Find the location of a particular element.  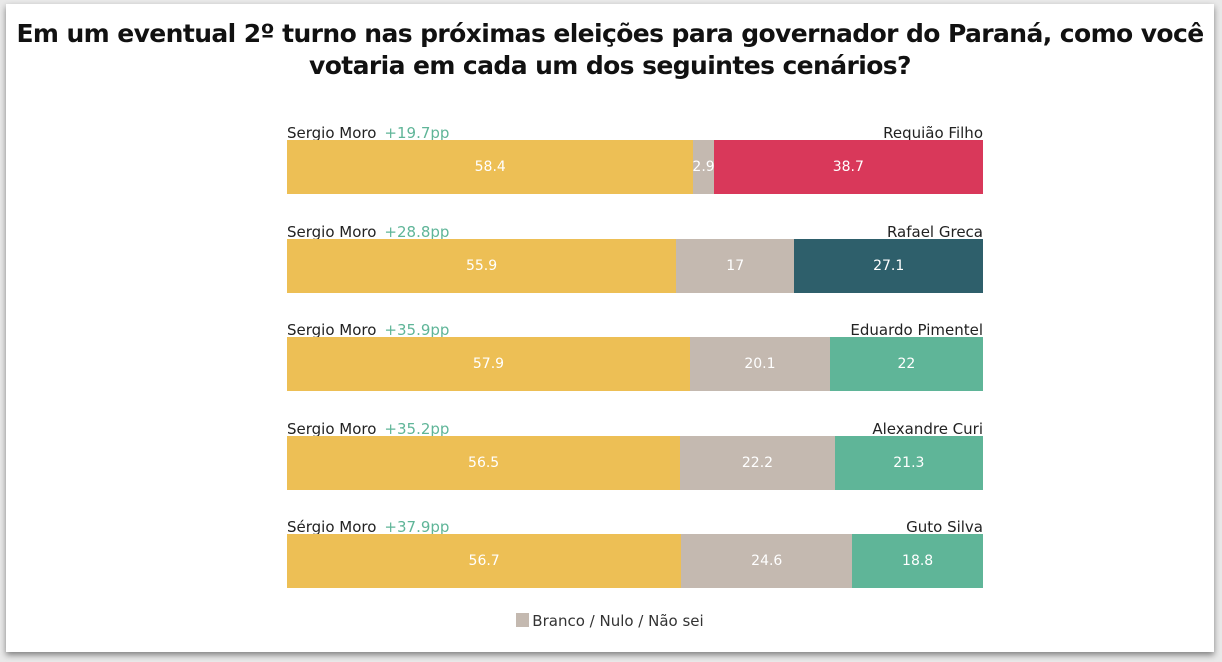

right-candidate-segment: 27.1 is located at coordinates (888, 265).